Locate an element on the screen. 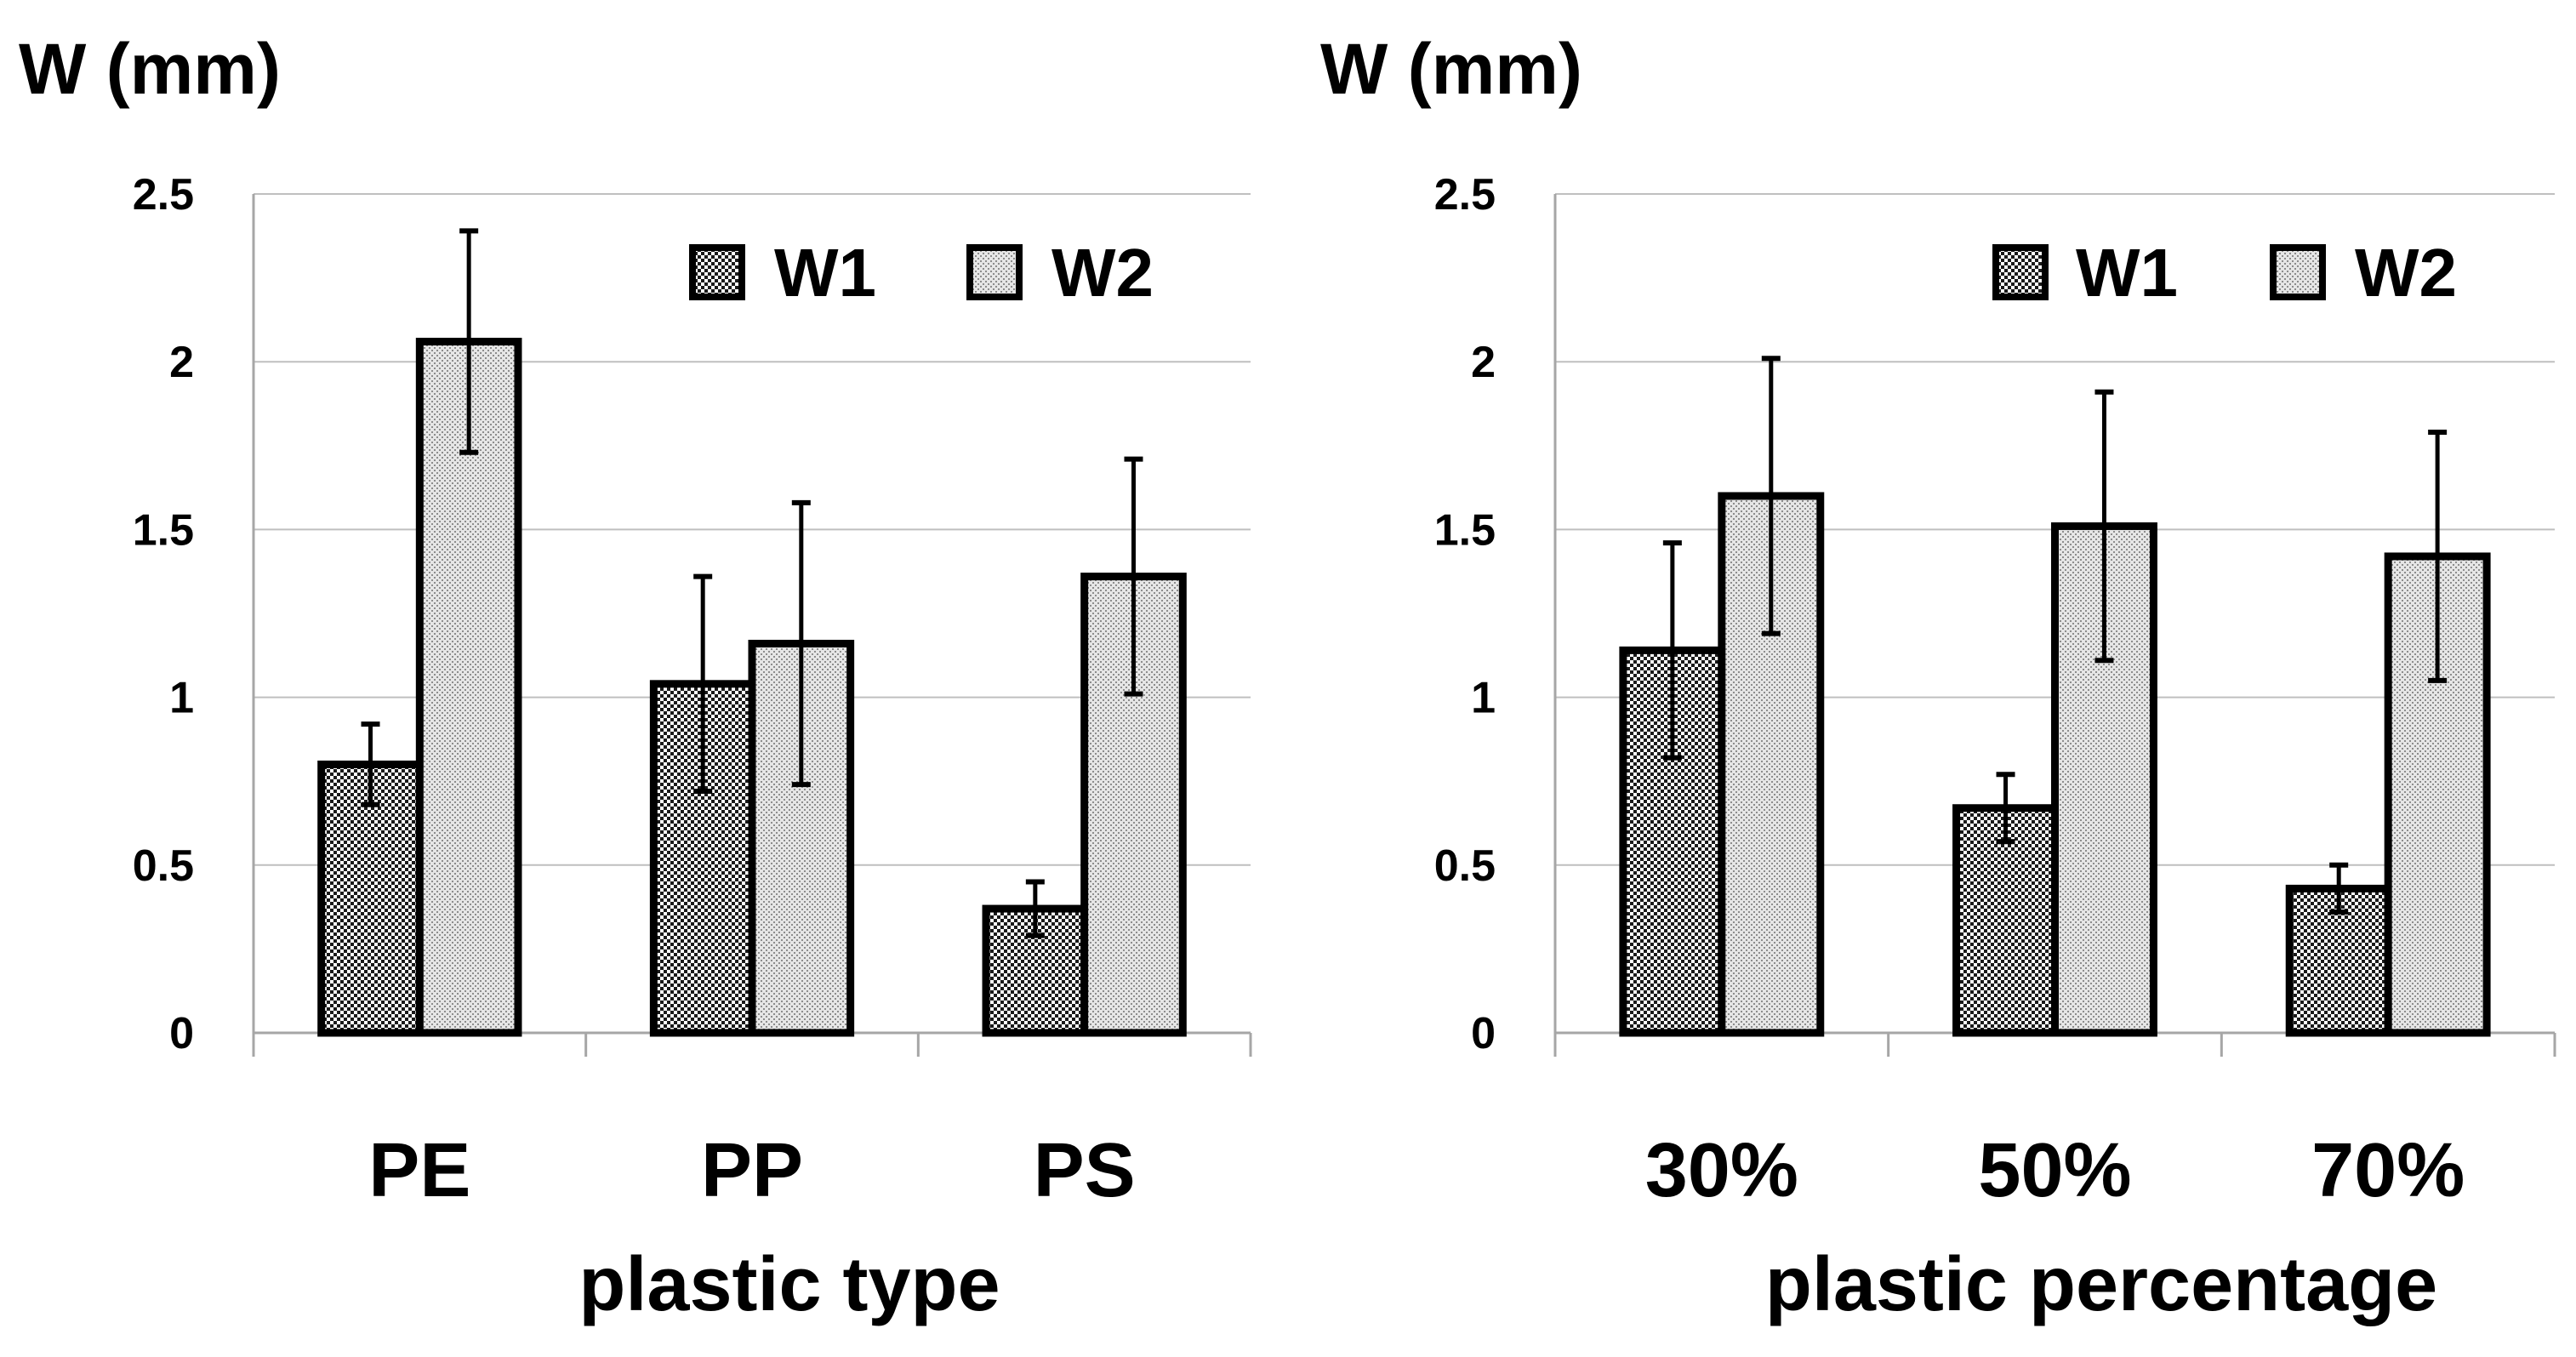 The height and width of the screenshot is (1357, 2576). x-axis-title: plastic type is located at coordinates (789, 1284).